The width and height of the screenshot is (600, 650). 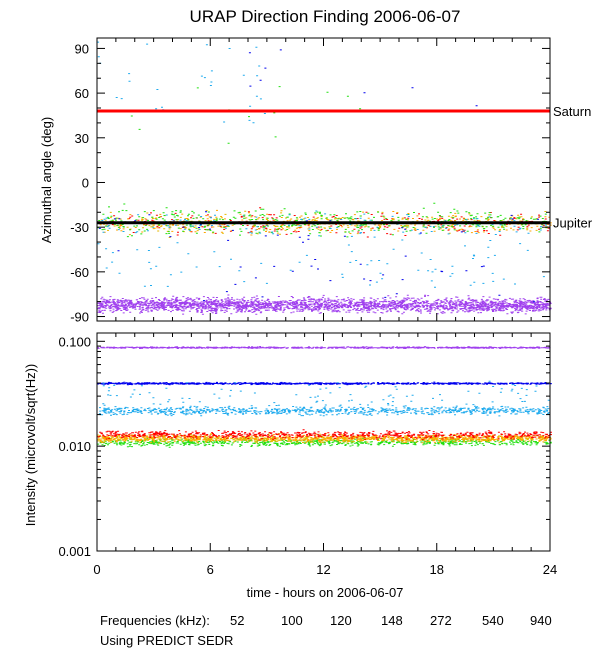 I want to click on x-tick-label: 18, so click(x=437, y=569).